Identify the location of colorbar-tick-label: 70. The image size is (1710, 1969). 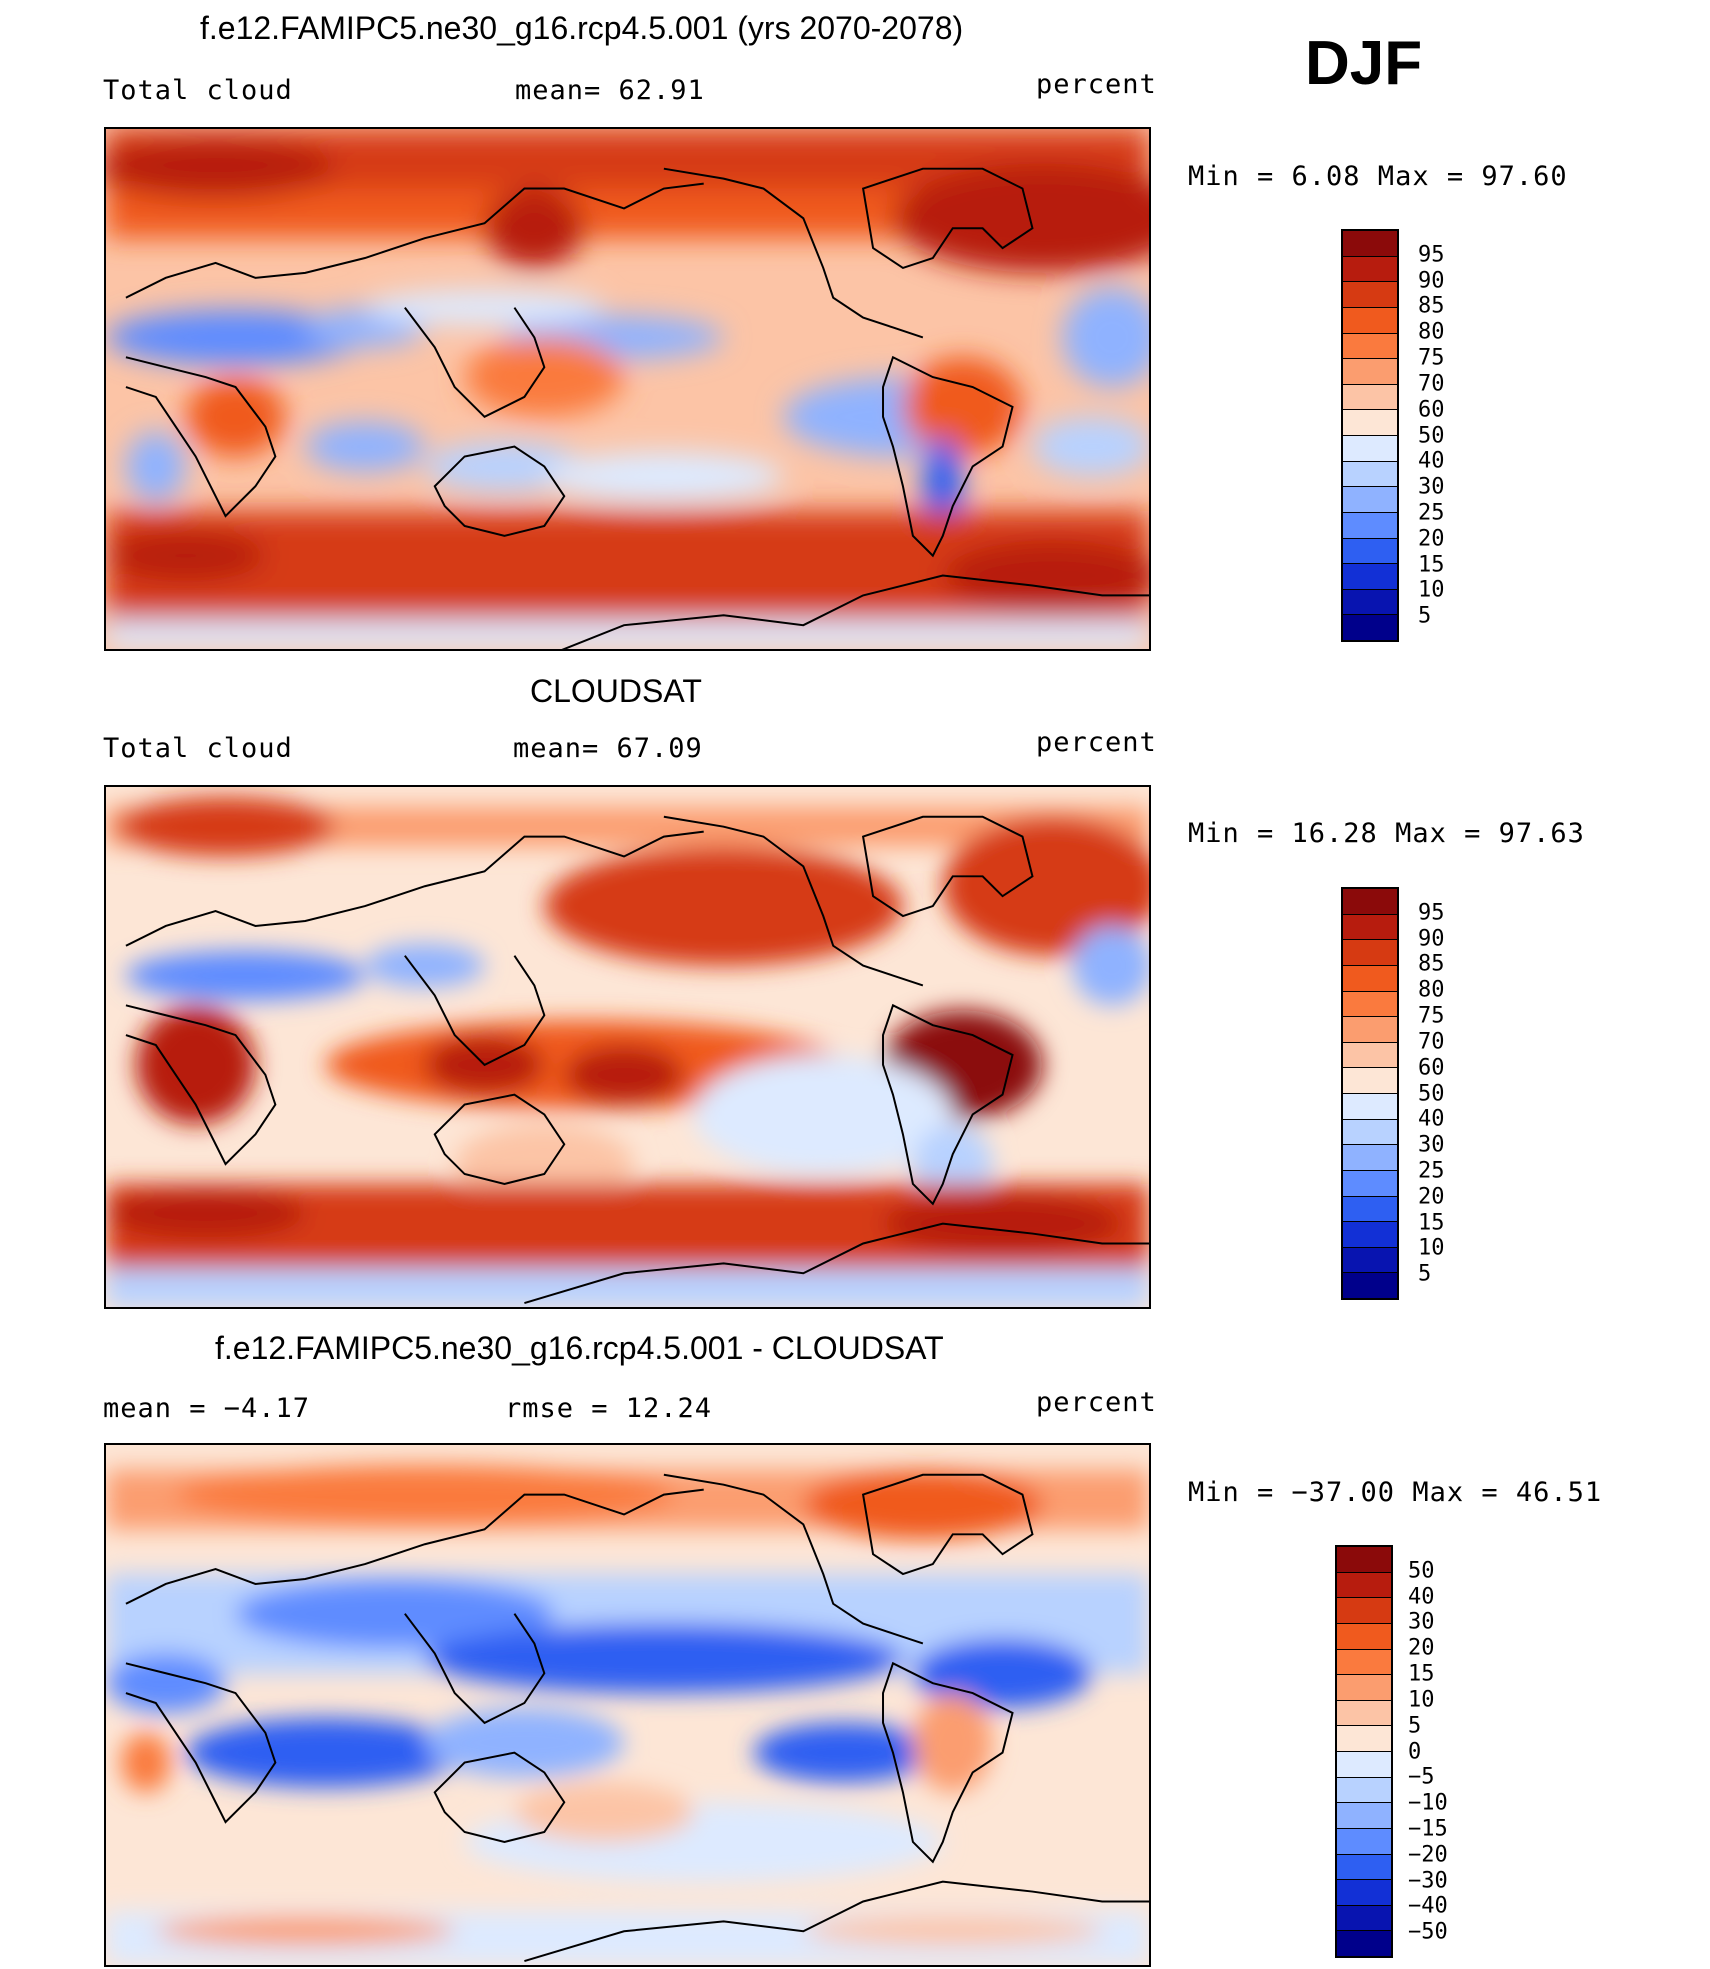
(1431, 1042).